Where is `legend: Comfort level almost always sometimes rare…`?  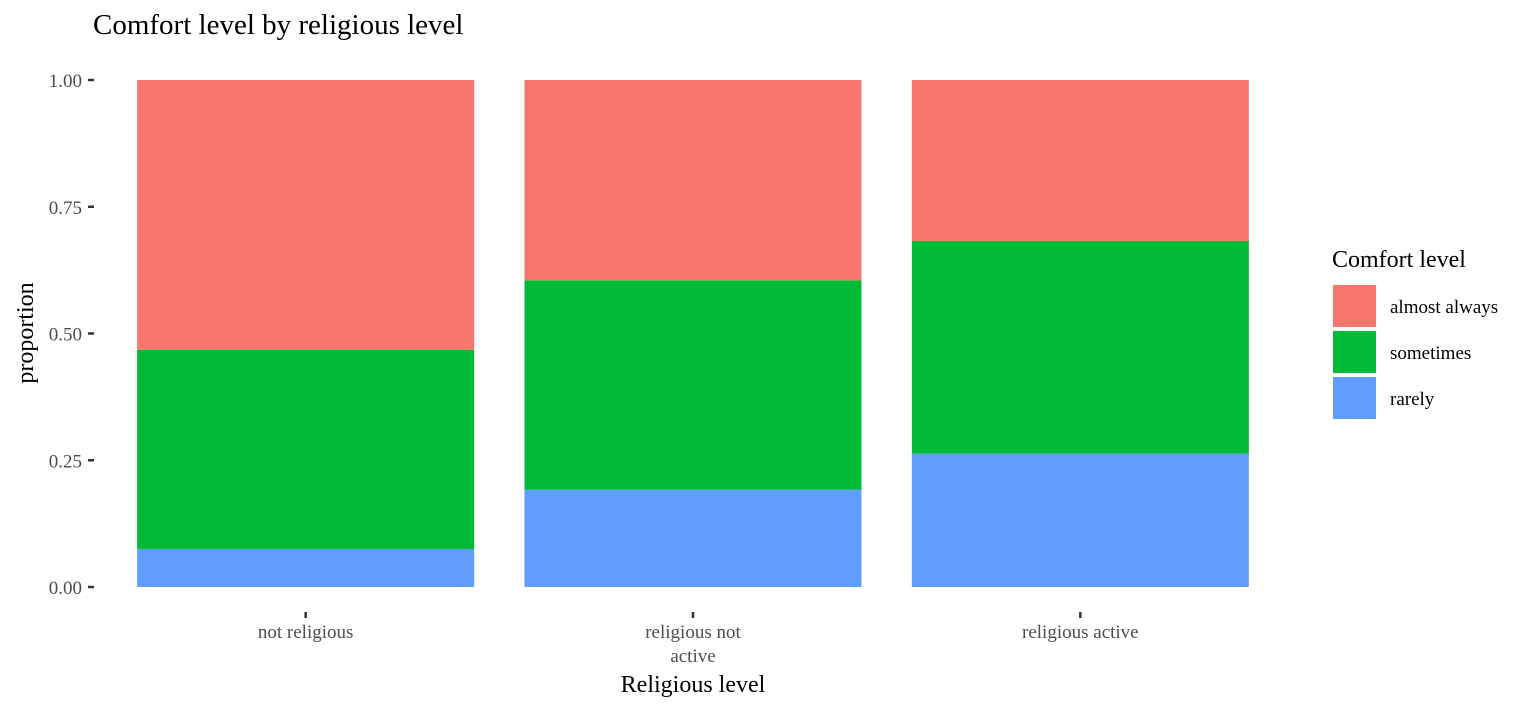 legend: Comfort level almost always sometimes rare… is located at coordinates (1415, 333).